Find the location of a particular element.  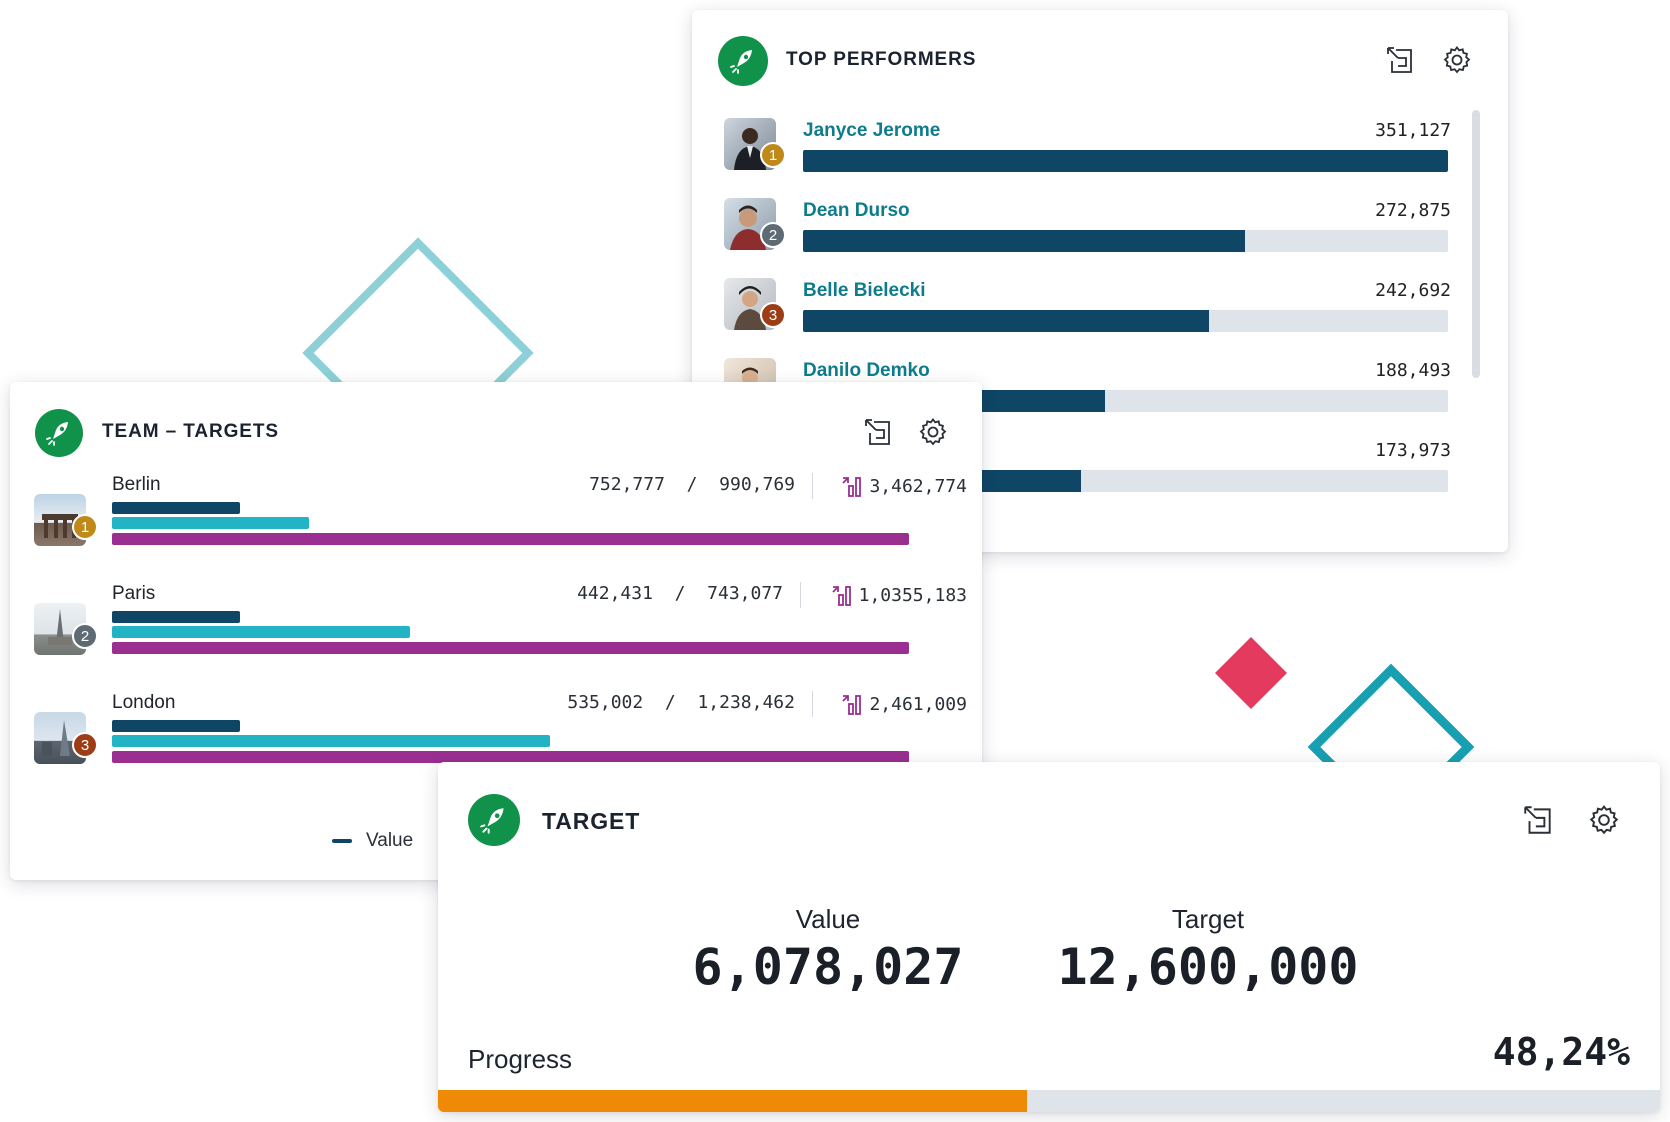

city-name: Paris is located at coordinates (134, 593).